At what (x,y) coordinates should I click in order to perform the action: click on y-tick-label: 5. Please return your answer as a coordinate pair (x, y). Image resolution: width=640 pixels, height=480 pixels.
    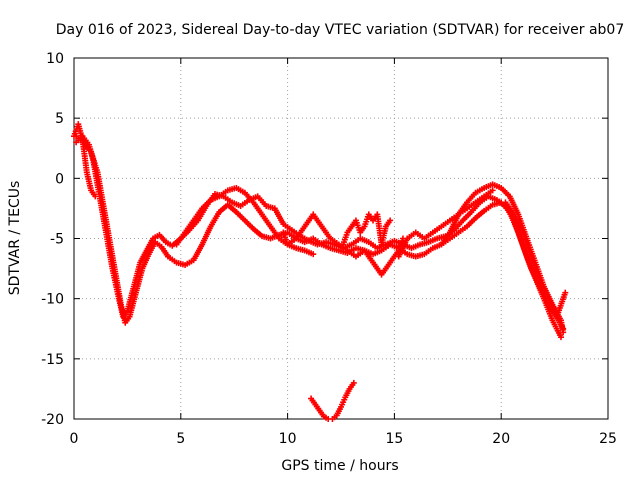
    Looking at the image, I should click on (59, 119).